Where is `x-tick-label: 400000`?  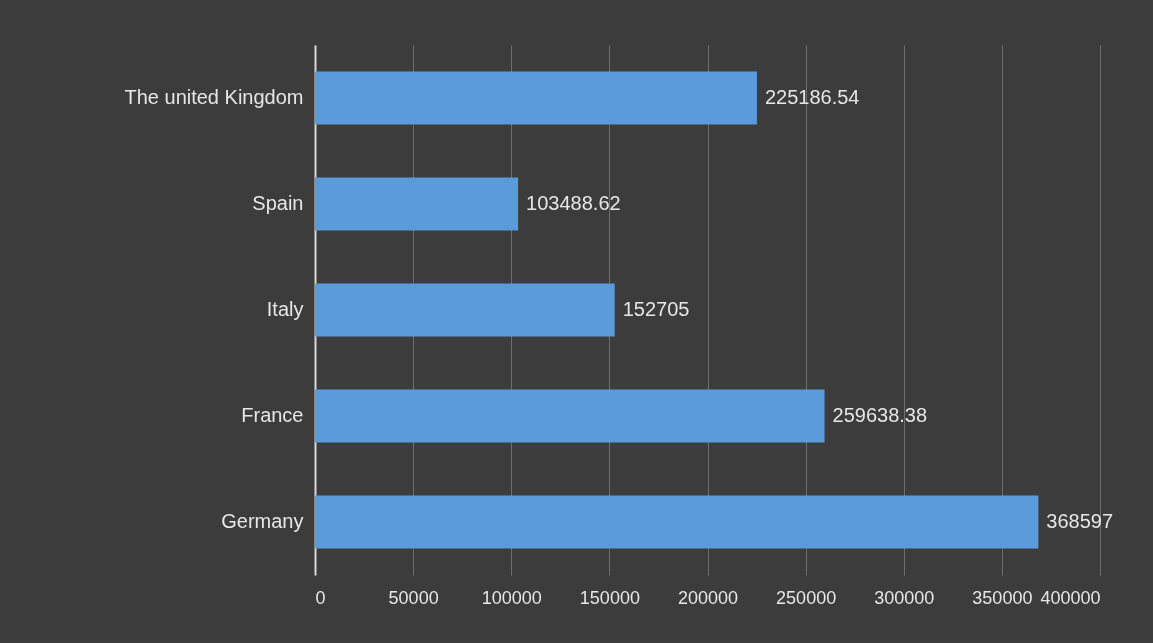
x-tick-label: 400000 is located at coordinates (1070, 597).